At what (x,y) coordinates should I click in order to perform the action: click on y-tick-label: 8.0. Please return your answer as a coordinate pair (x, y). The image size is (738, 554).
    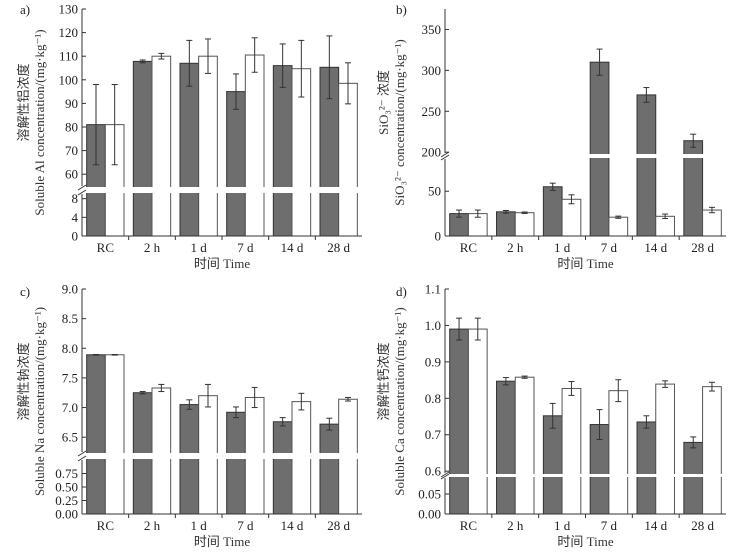
    Looking at the image, I should click on (70, 348).